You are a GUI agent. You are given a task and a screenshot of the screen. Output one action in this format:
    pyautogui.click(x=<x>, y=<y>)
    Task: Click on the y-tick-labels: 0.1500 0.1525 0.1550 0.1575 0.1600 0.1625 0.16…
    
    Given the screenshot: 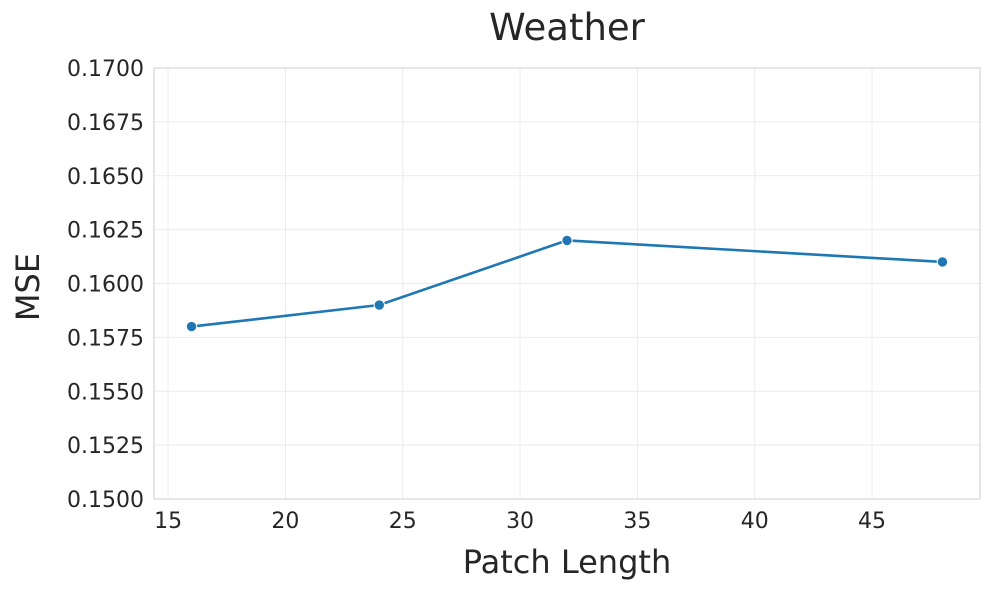 What is the action you would take?
    pyautogui.click(x=105, y=285)
    